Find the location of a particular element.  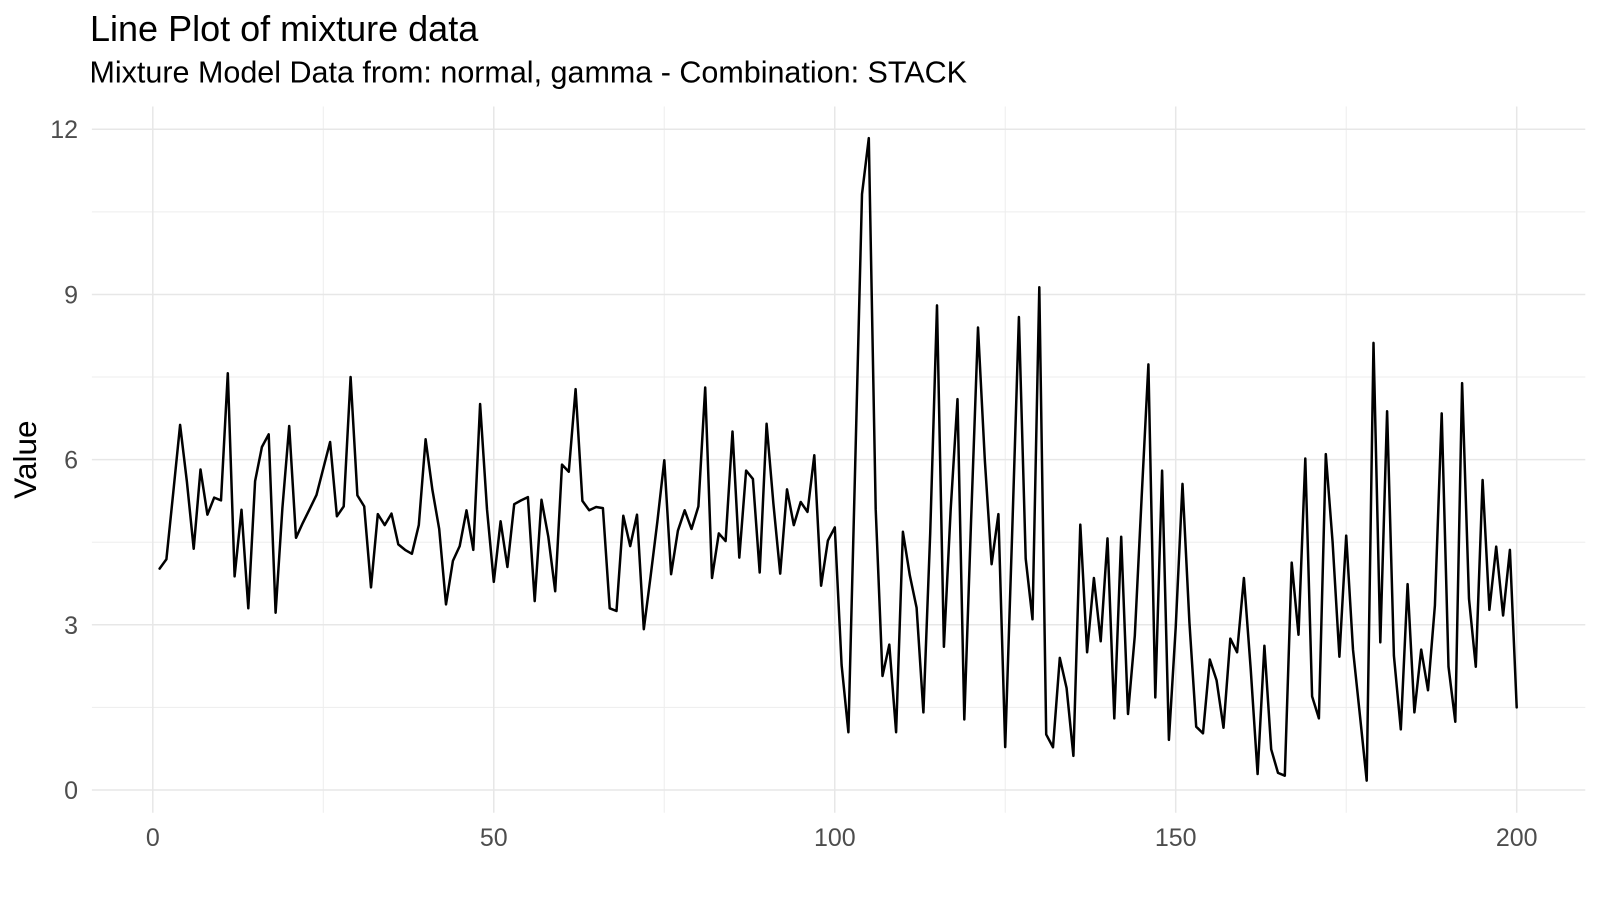

svg-text: 3 is located at coordinates (71, 626).